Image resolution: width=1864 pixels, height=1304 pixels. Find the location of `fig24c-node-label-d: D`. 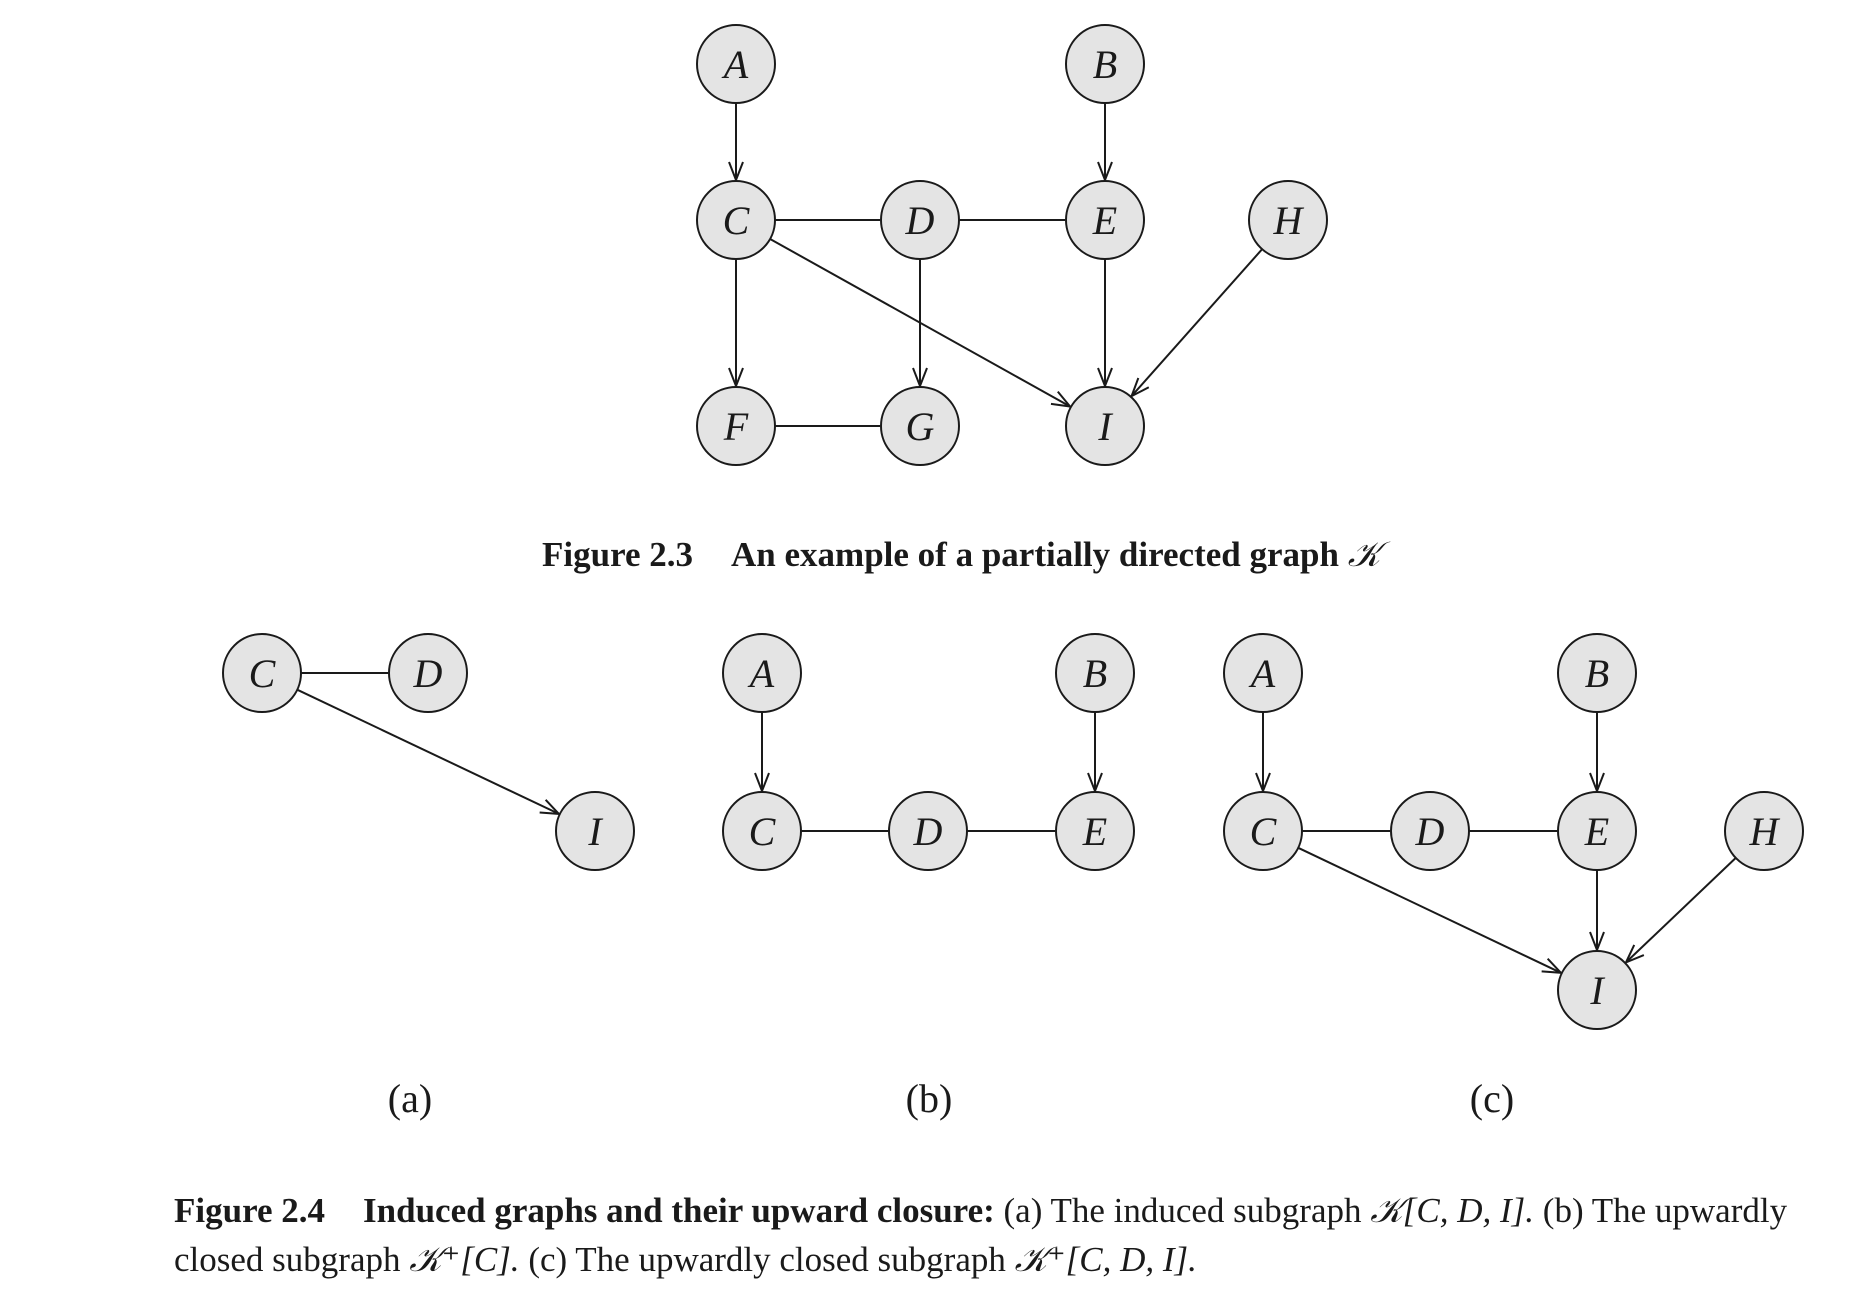

fig24c-node-label-d: D is located at coordinates (1430, 831).